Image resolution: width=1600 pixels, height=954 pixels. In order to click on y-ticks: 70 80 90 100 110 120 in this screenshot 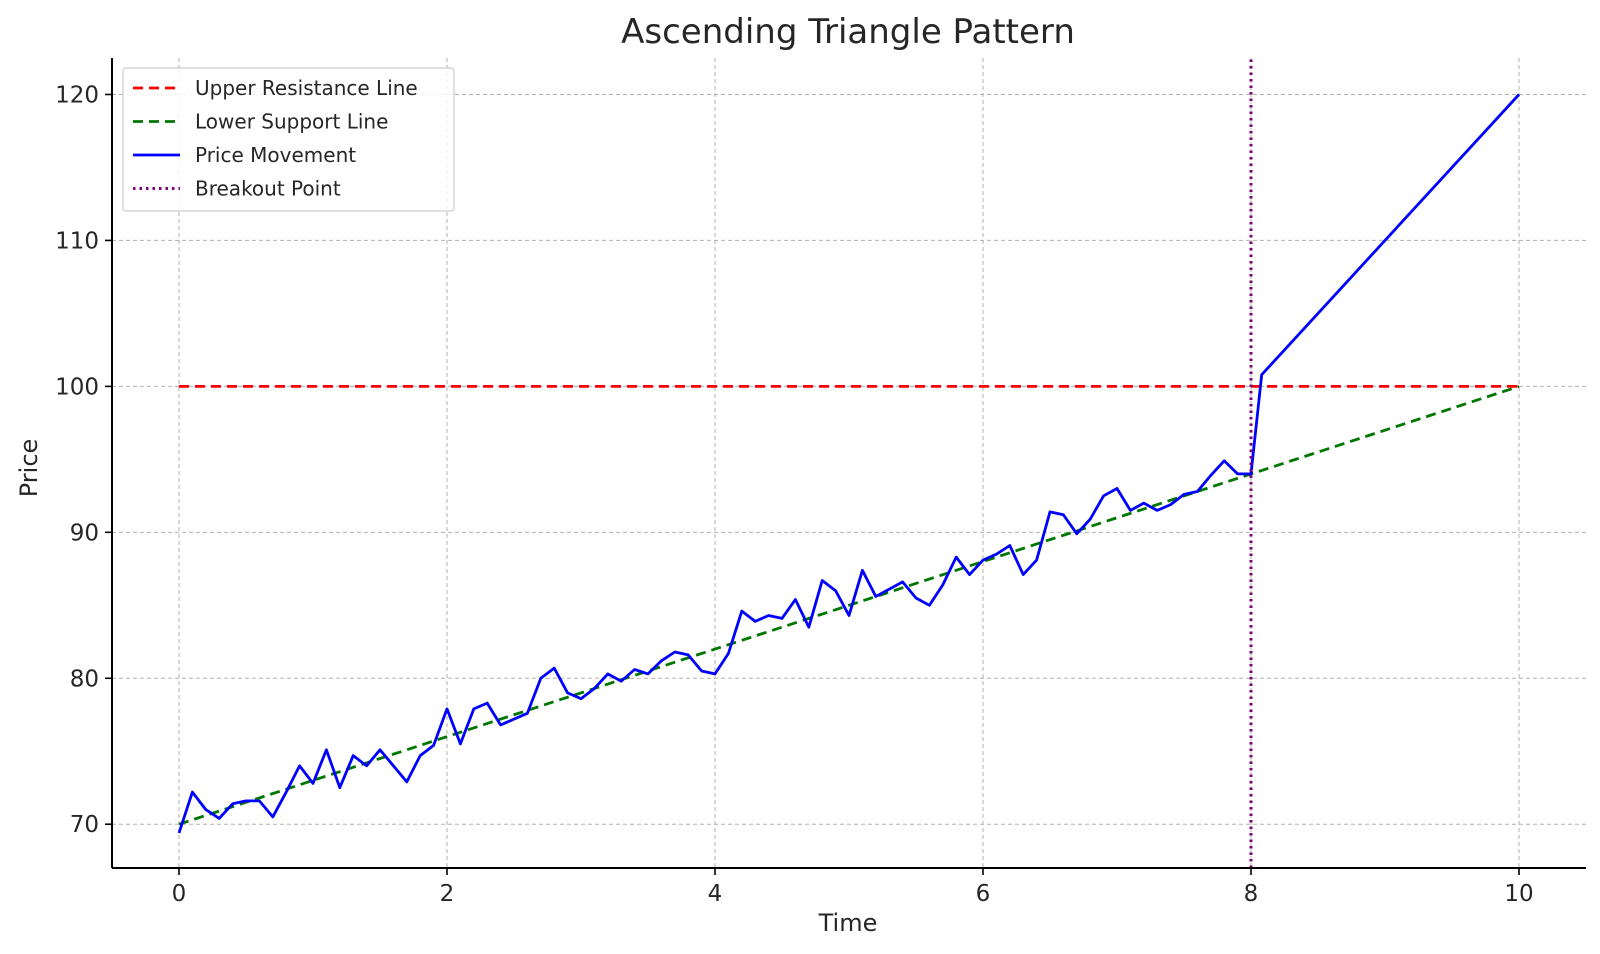, I will do `click(83, 460)`.